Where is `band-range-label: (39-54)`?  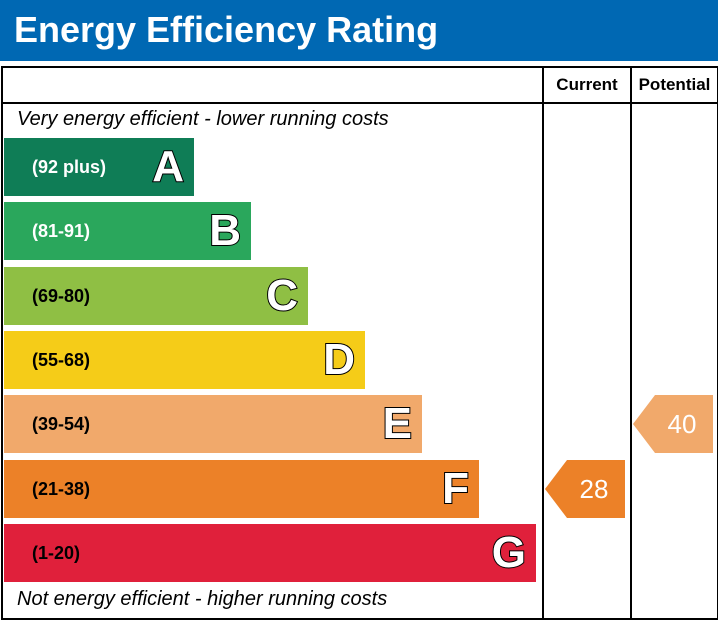 band-range-label: (39-54) is located at coordinates (61, 424).